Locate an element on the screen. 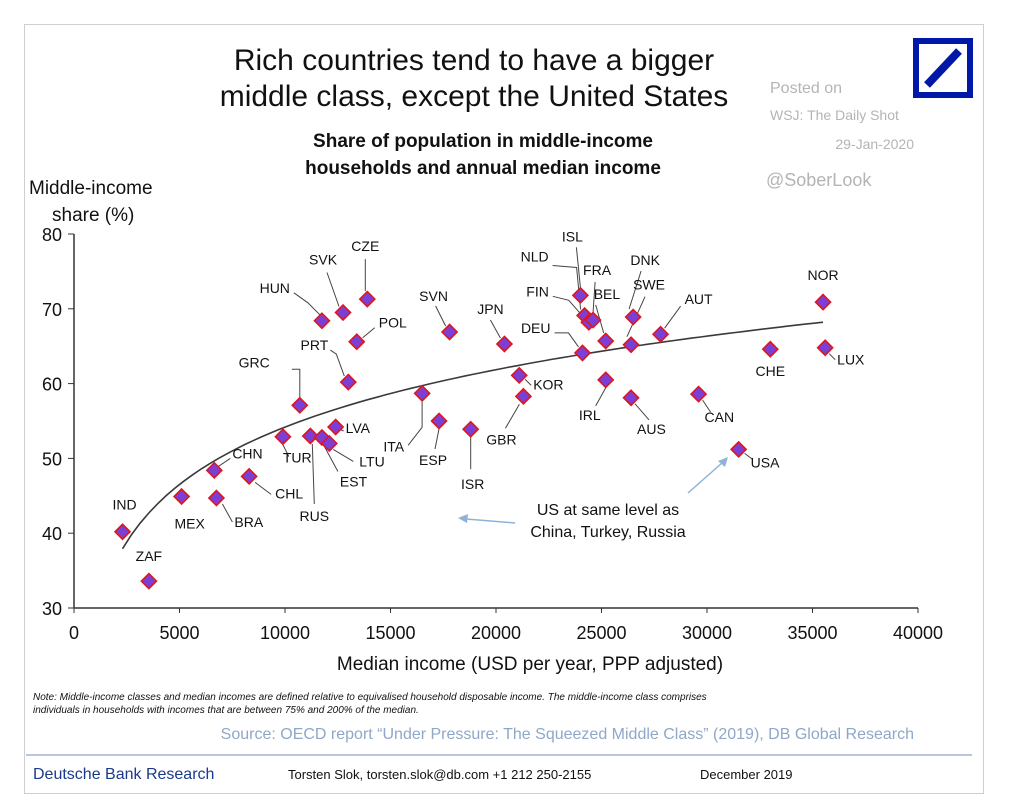 The image size is (1016, 810). point-isl is located at coordinates (580, 295).